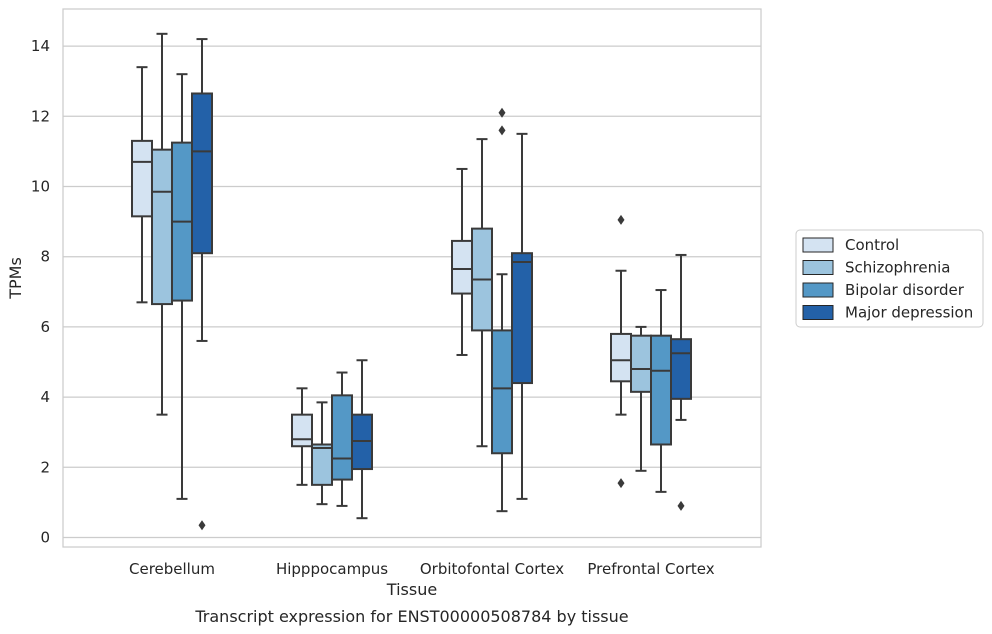  Describe the element at coordinates (45, 397) in the screenshot. I see `y-tick-label: 4` at that location.